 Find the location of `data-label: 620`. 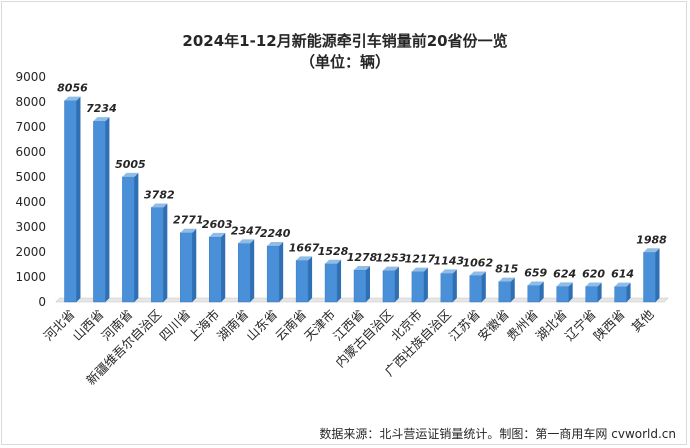

data-label: 620 is located at coordinates (593, 274).